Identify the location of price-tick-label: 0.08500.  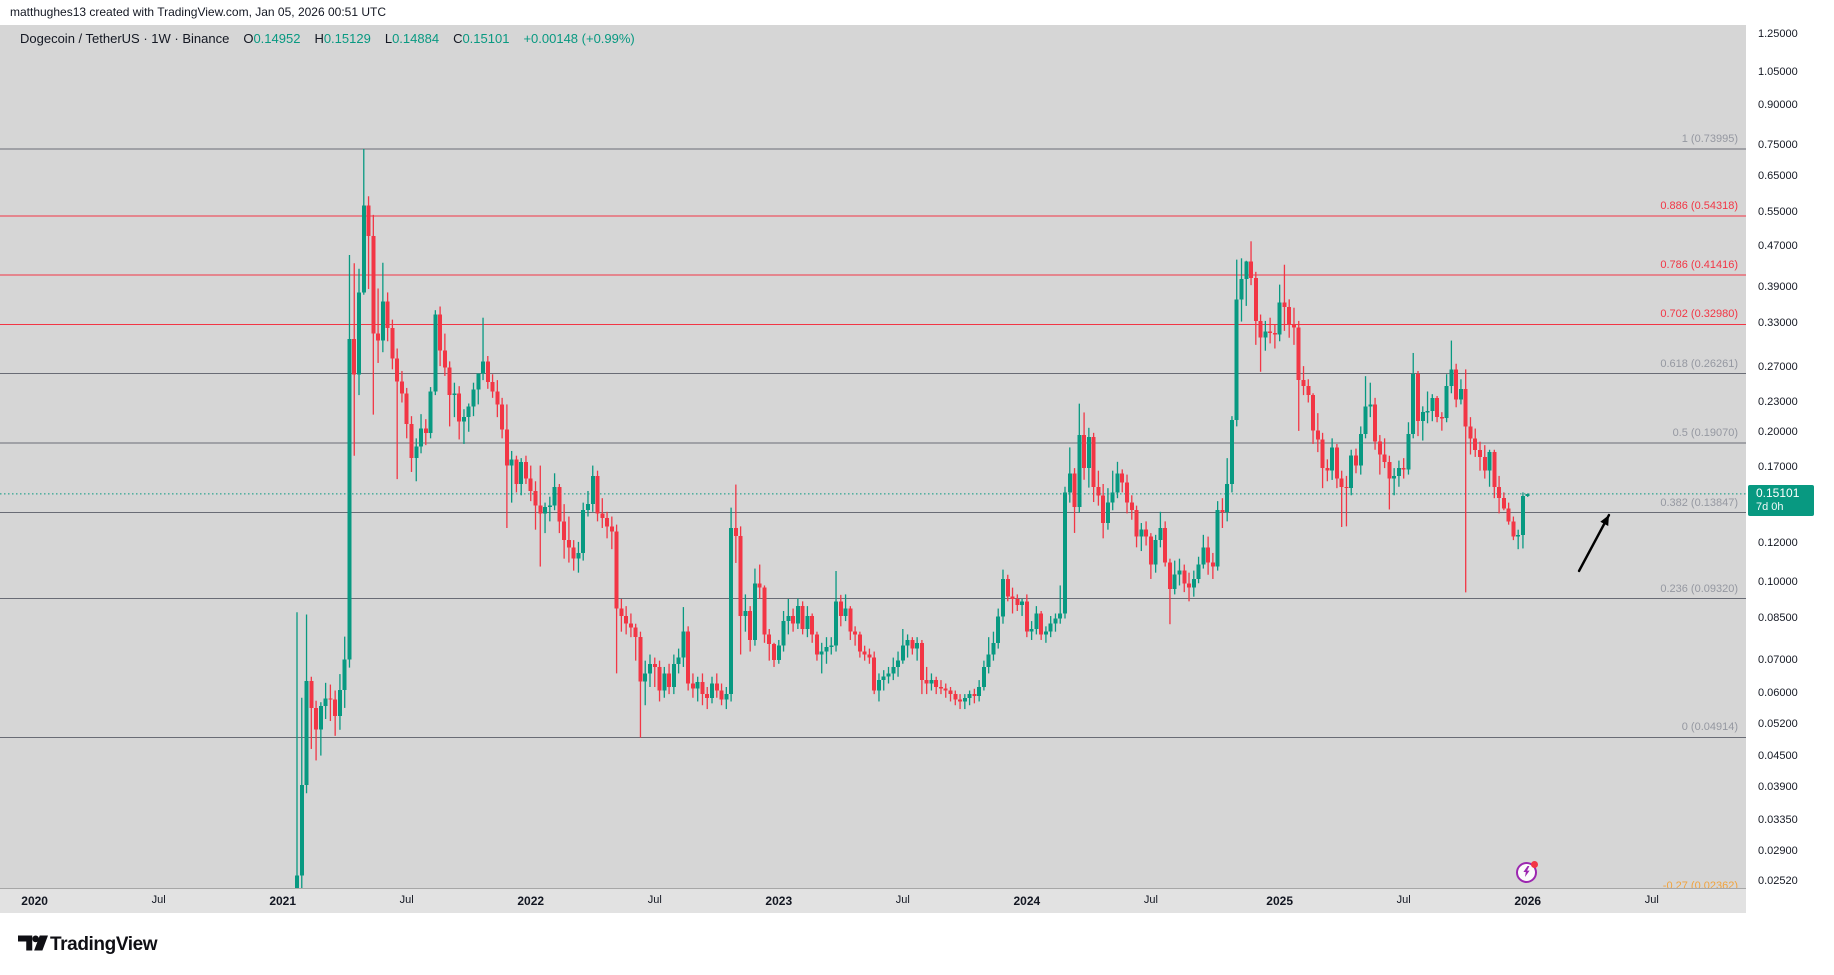
(1778, 617).